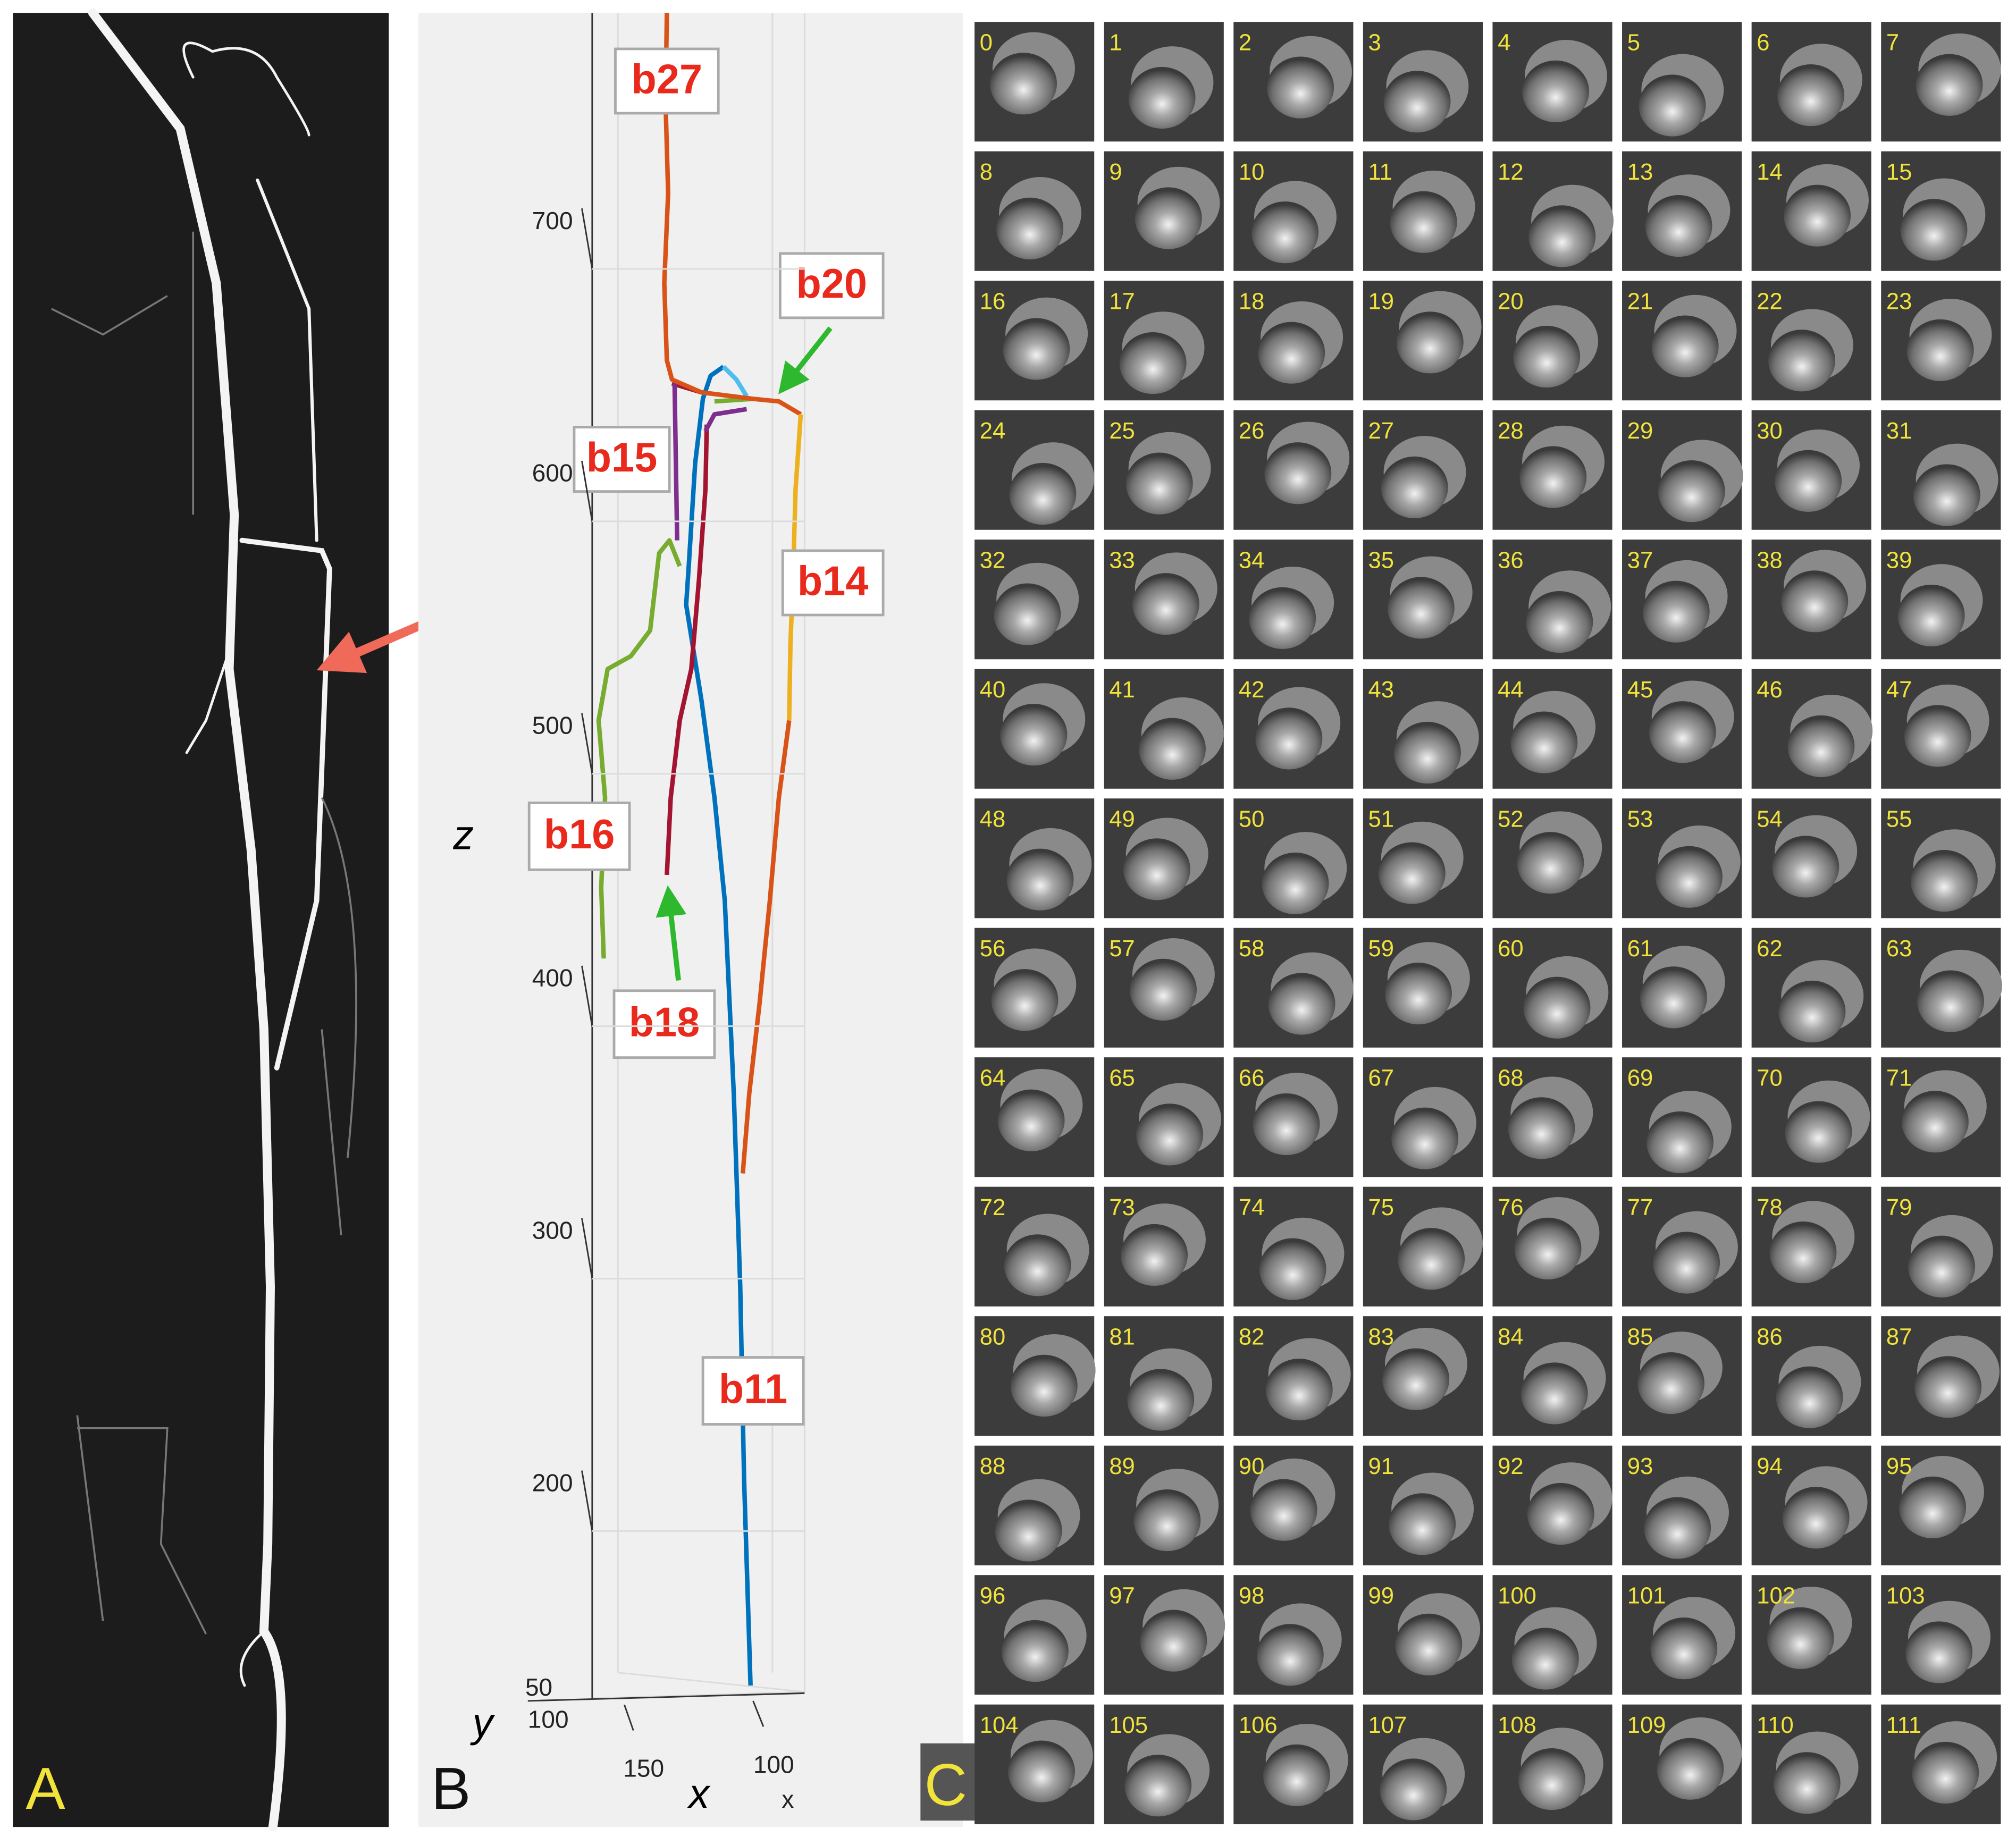 This screenshot has height=1845, width=2016. I want to click on frame-label: 102, so click(1776, 1595).